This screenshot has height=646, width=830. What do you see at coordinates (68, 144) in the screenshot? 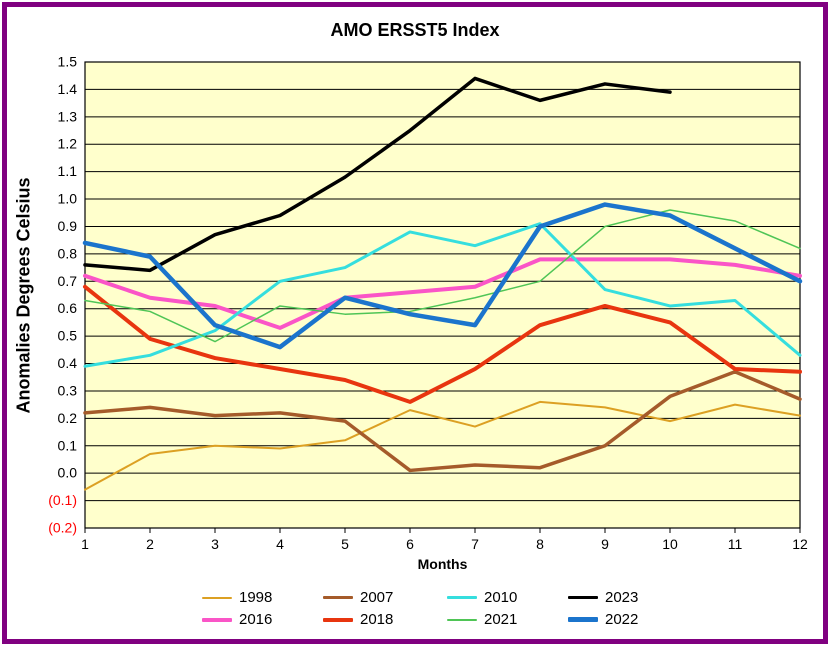
I see `y-tick-label: 1.2` at bounding box center [68, 144].